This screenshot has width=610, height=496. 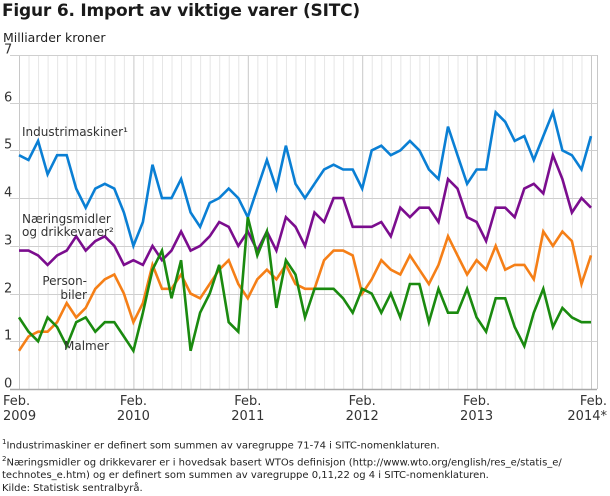 What do you see at coordinates (8, 145) in the screenshot?
I see `y-tick-label: 5` at bounding box center [8, 145].